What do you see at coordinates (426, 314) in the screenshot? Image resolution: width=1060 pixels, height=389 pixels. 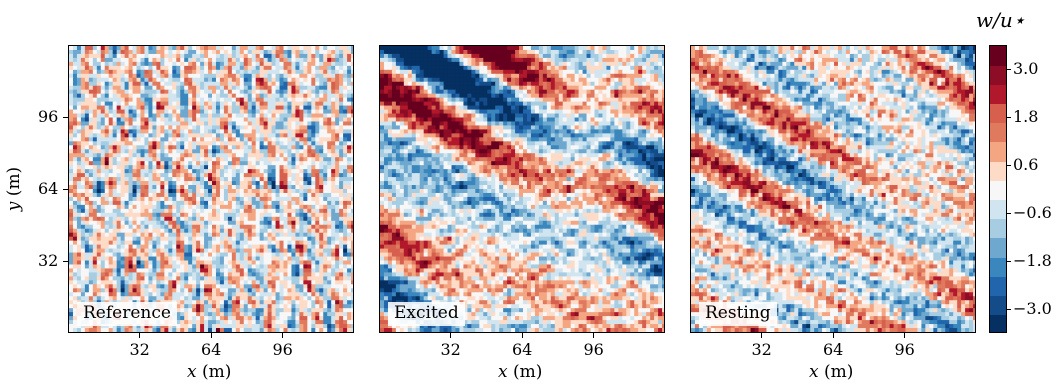 I see `panel-label: Excited` at bounding box center [426, 314].